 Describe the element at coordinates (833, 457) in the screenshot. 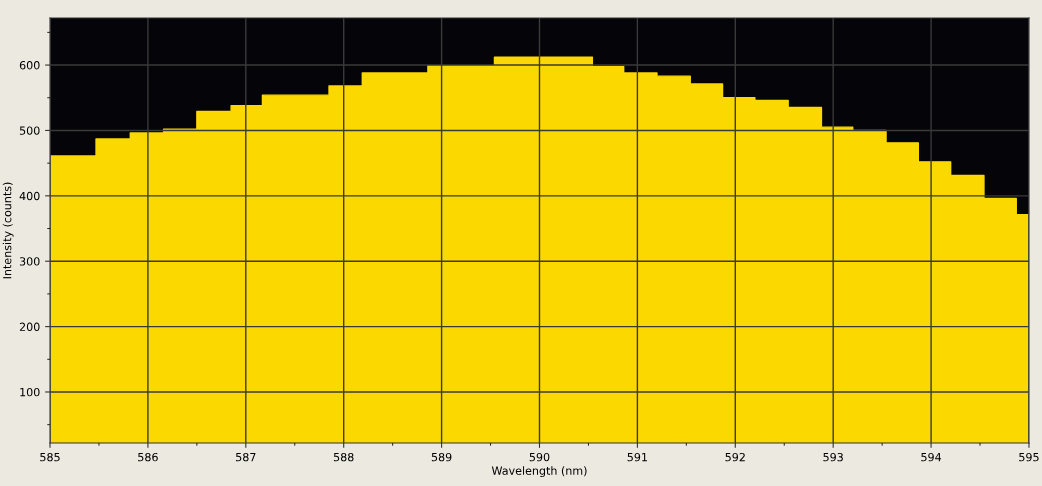

I see `x-tick-label: 593` at that location.